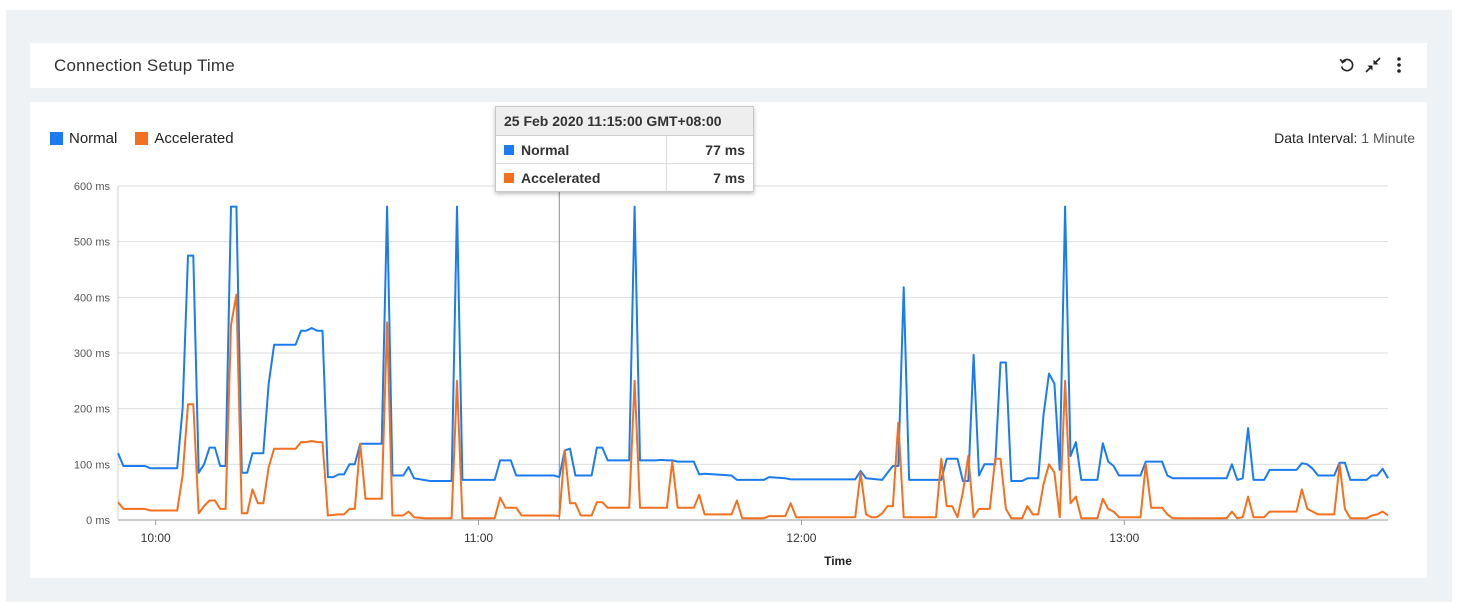 This screenshot has width=1463, height=605. I want to click on tooltip-value-accelerated: 7 ms, so click(729, 177).